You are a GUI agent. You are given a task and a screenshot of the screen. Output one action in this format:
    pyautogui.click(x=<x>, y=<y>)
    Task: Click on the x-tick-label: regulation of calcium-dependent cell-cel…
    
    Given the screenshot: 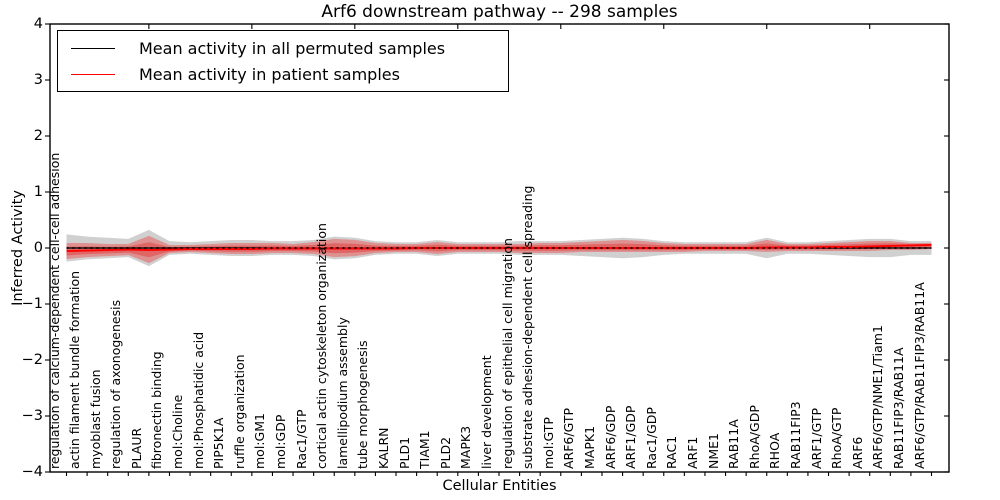 What is the action you would take?
    pyautogui.click(x=54, y=310)
    